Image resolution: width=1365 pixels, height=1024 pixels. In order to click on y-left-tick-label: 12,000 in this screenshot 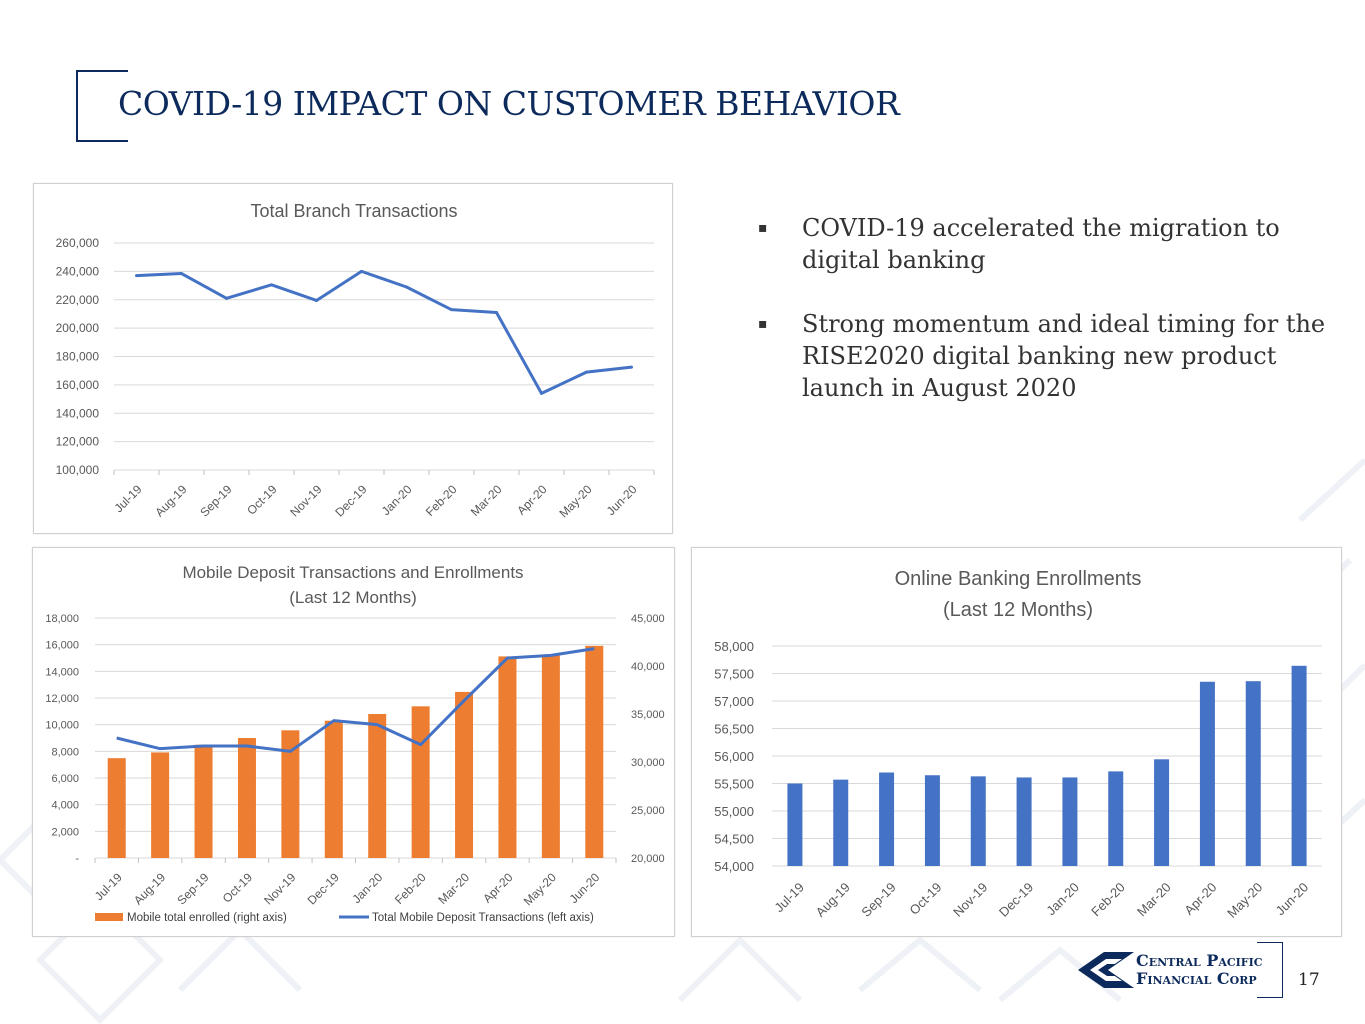, I will do `click(62, 699)`.